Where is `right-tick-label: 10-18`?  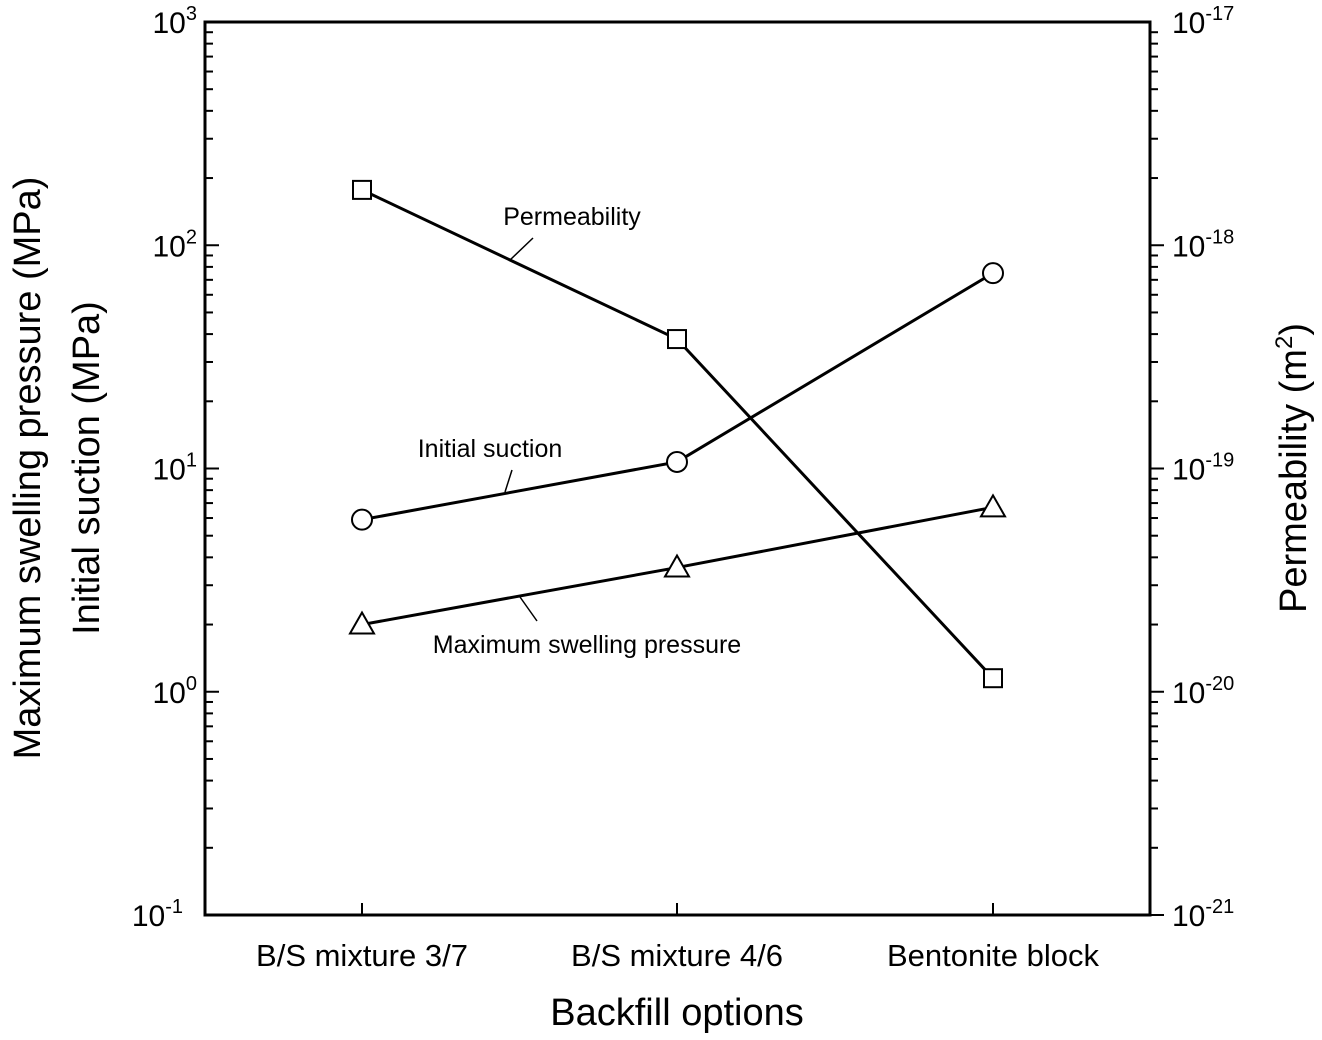 right-tick-label: 10-18 is located at coordinates (1203, 244).